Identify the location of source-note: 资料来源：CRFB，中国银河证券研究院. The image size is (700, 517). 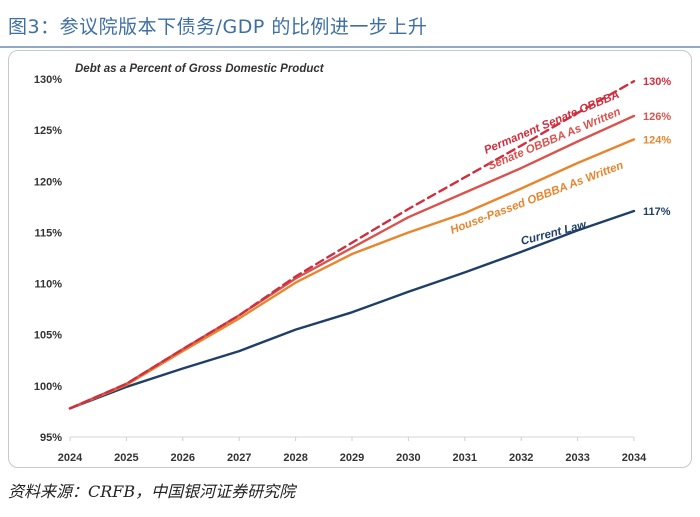
(152, 491).